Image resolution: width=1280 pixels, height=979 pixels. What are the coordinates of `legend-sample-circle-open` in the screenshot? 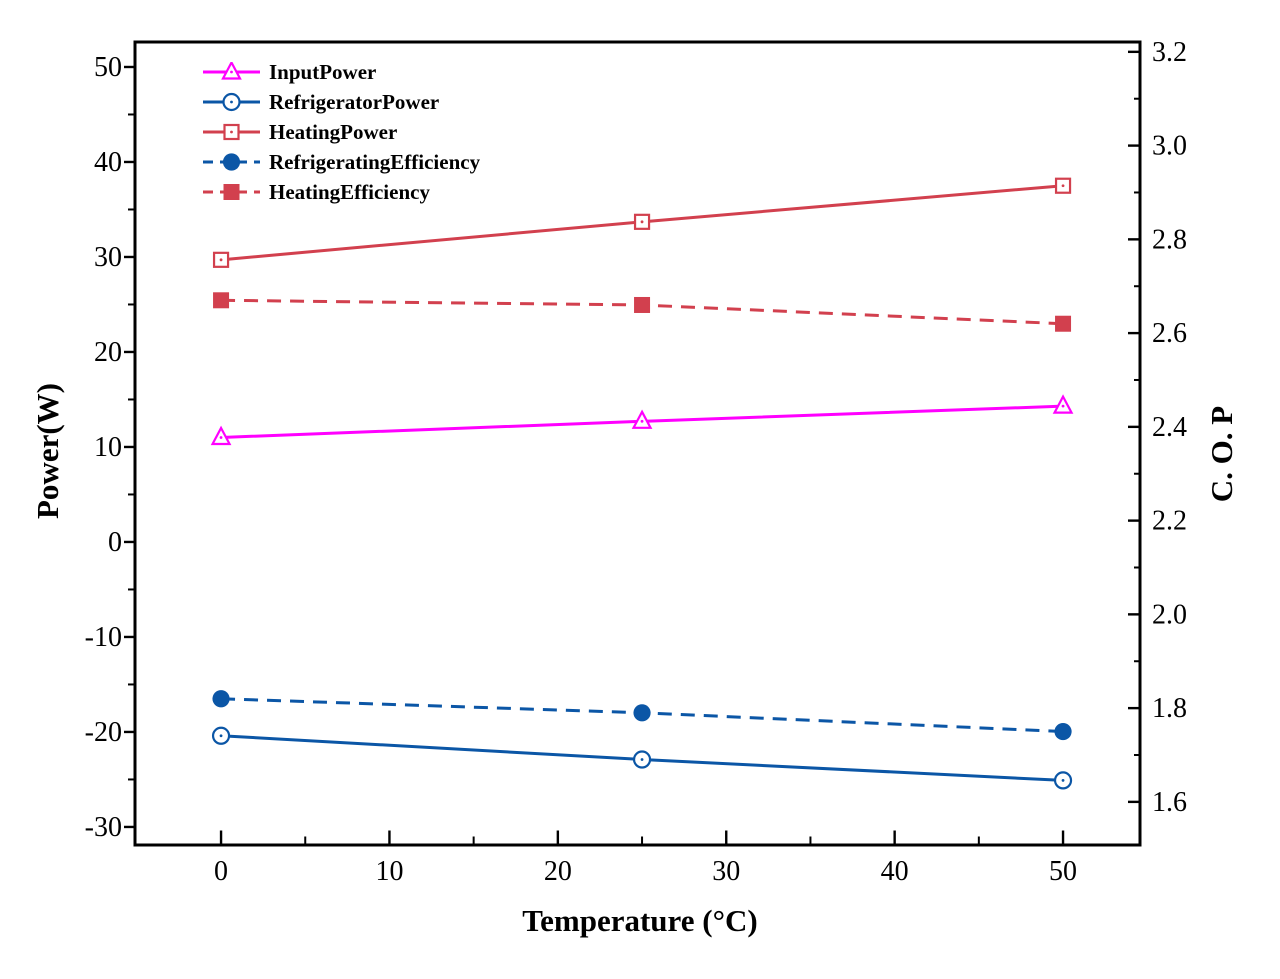 It's located at (231, 102).